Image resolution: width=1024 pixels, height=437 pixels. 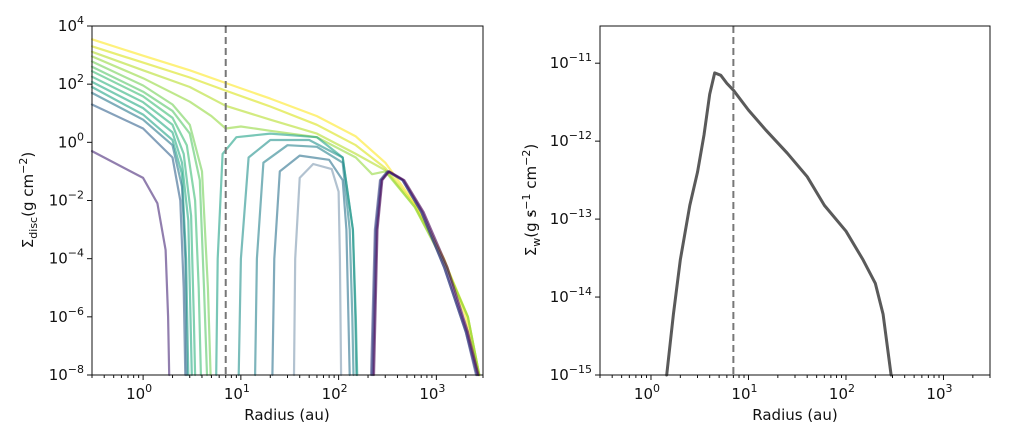 I want to click on y-ticks: 10⁻¹⁵ 10⁻¹⁴ 10⁻¹³ 10⁻¹² 10⁻¹¹, so click(x=575, y=217).